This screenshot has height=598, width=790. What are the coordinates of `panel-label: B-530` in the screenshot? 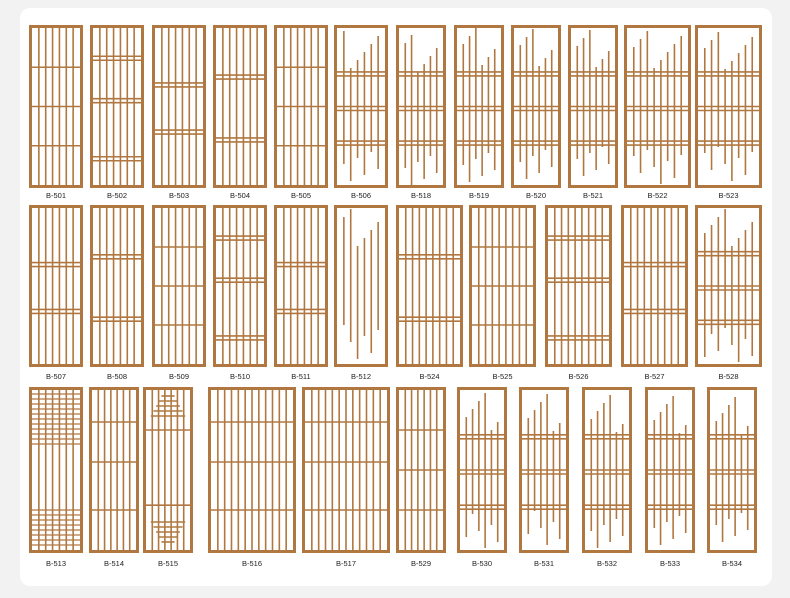 It's located at (481, 563).